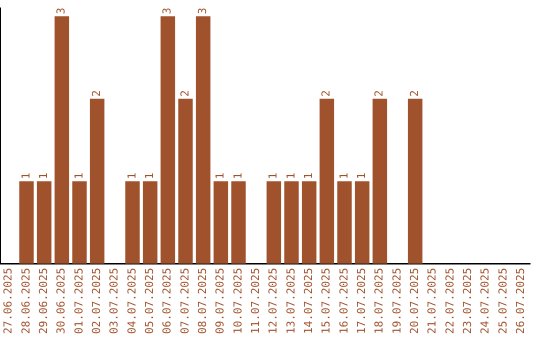  What do you see at coordinates (167, 301) in the screenshot?
I see `x-tick-label: 06.07.2025` at bounding box center [167, 301].